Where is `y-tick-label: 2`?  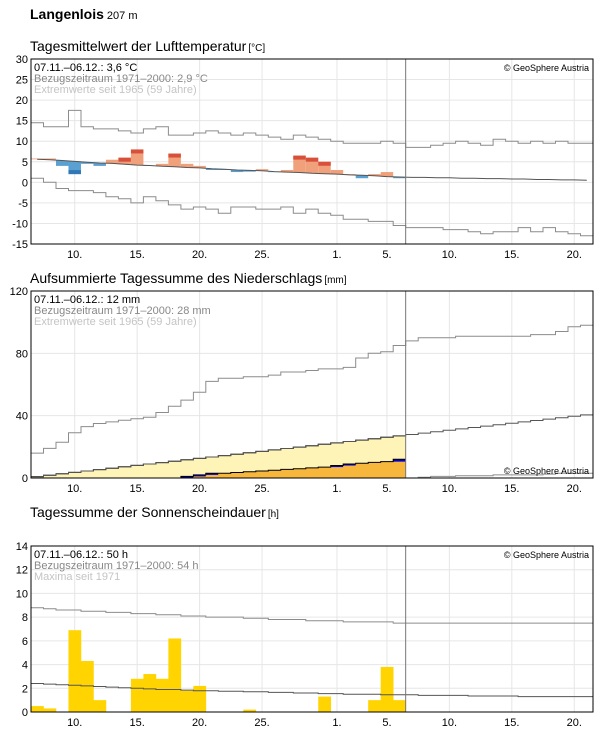
y-tick-label: 2 is located at coordinates (25, 689).